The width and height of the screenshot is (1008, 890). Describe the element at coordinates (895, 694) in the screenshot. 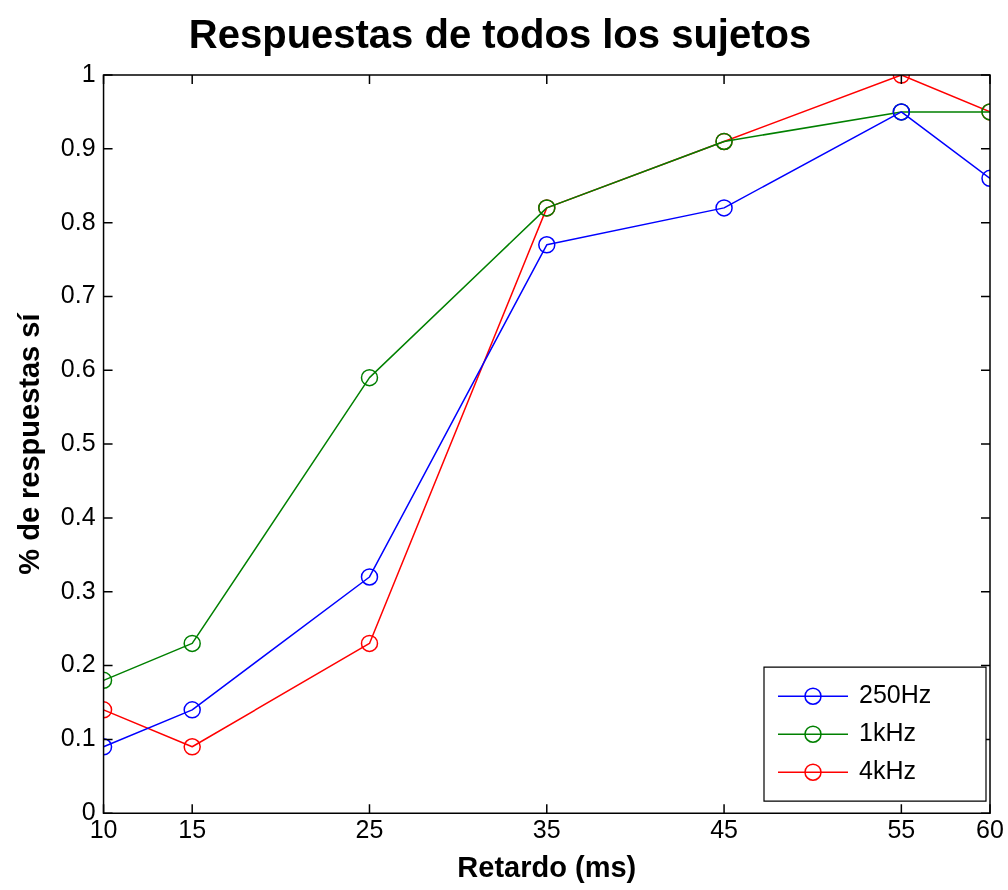

I see `legend-label: 250Hz` at that location.